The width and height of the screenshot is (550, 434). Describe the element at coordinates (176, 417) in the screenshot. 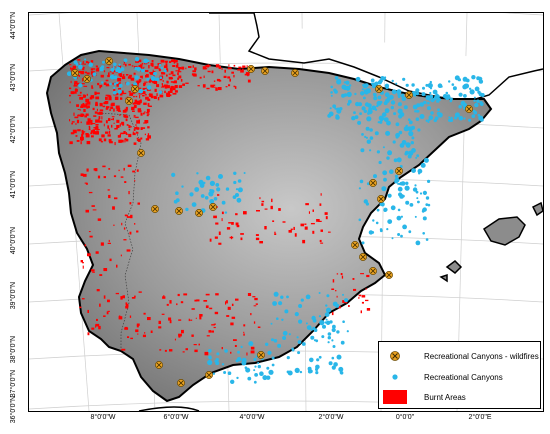

I see `lon-label-6w: 6°0'0"W` at that location.